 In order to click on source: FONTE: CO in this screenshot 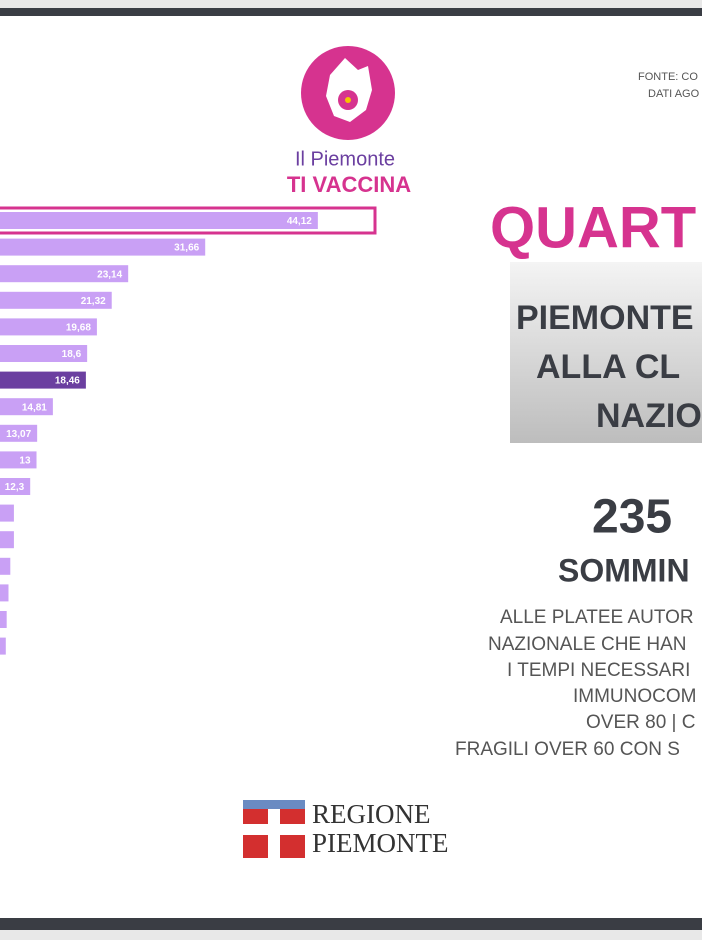, I will do `click(668, 77)`.